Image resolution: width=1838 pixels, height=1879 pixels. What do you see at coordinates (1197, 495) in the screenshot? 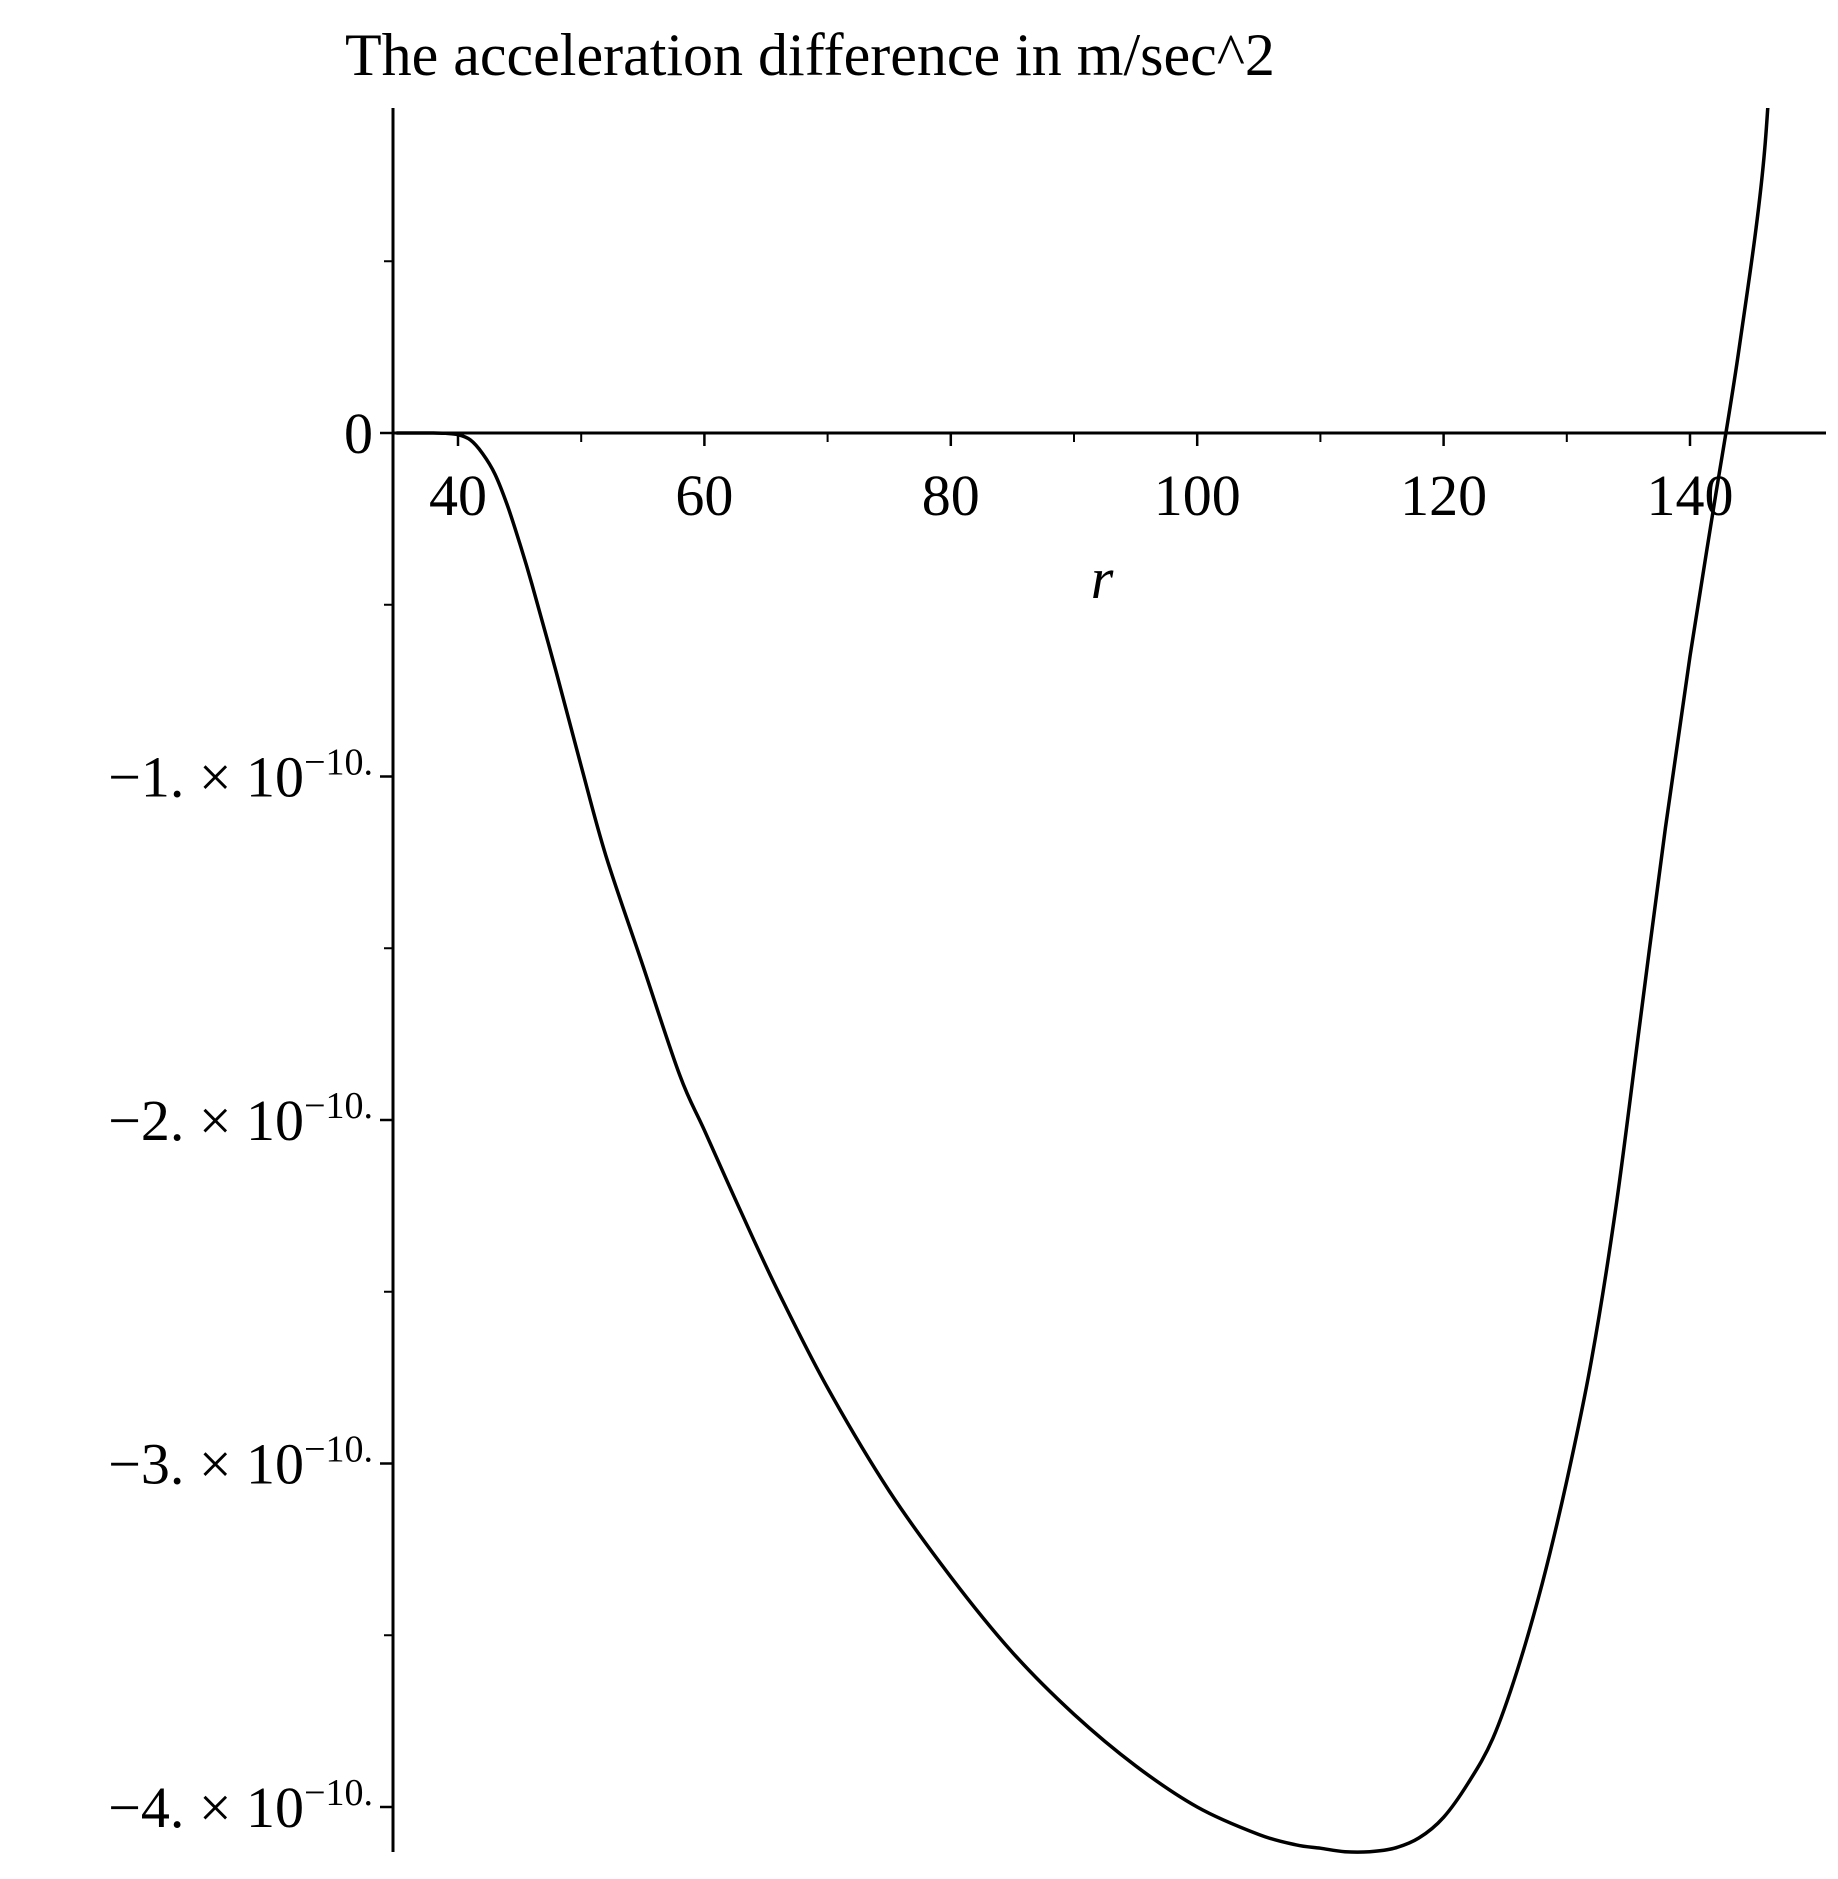
I see `x-tick-label: 100` at bounding box center [1197, 495].